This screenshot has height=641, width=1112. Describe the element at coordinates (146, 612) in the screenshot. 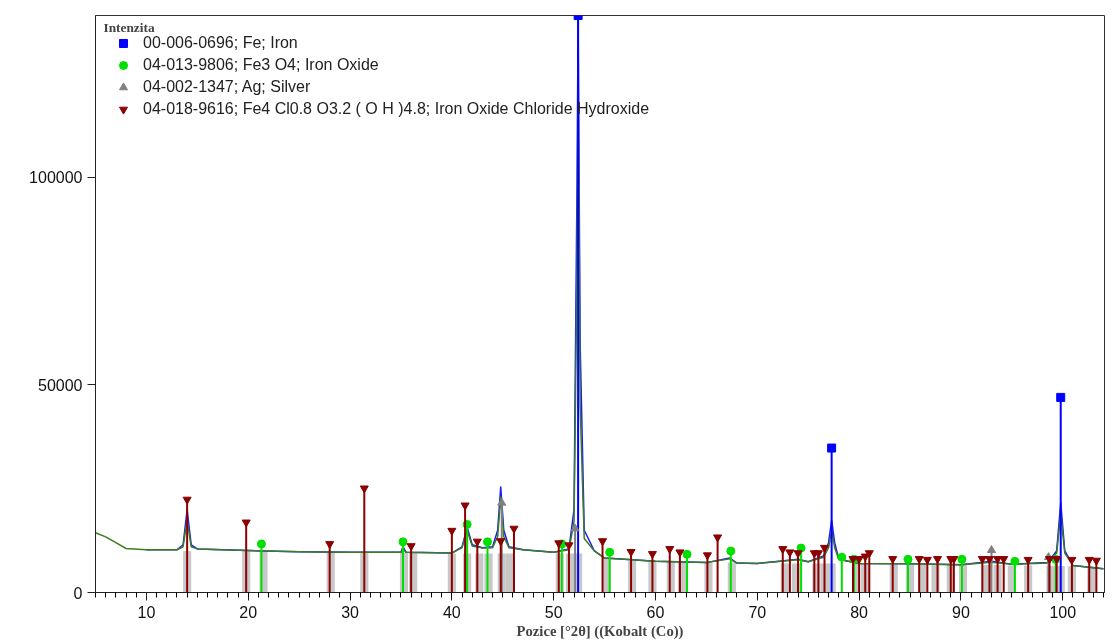

I see `x-tick-label: 10` at that location.